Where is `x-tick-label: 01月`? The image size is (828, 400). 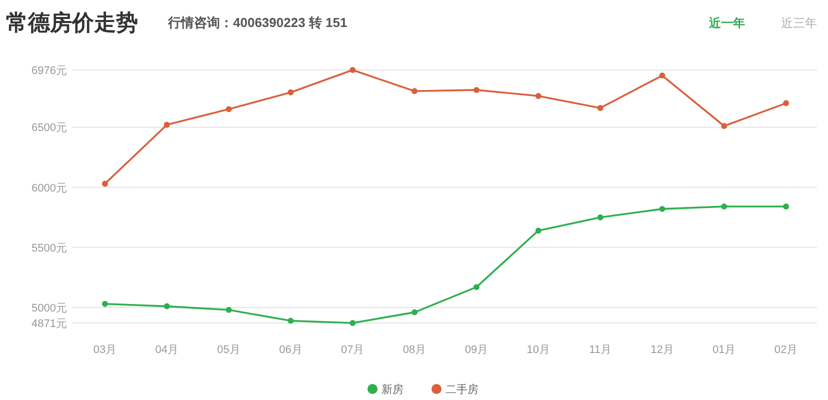
x-tick-label: 01月 is located at coordinates (724, 350).